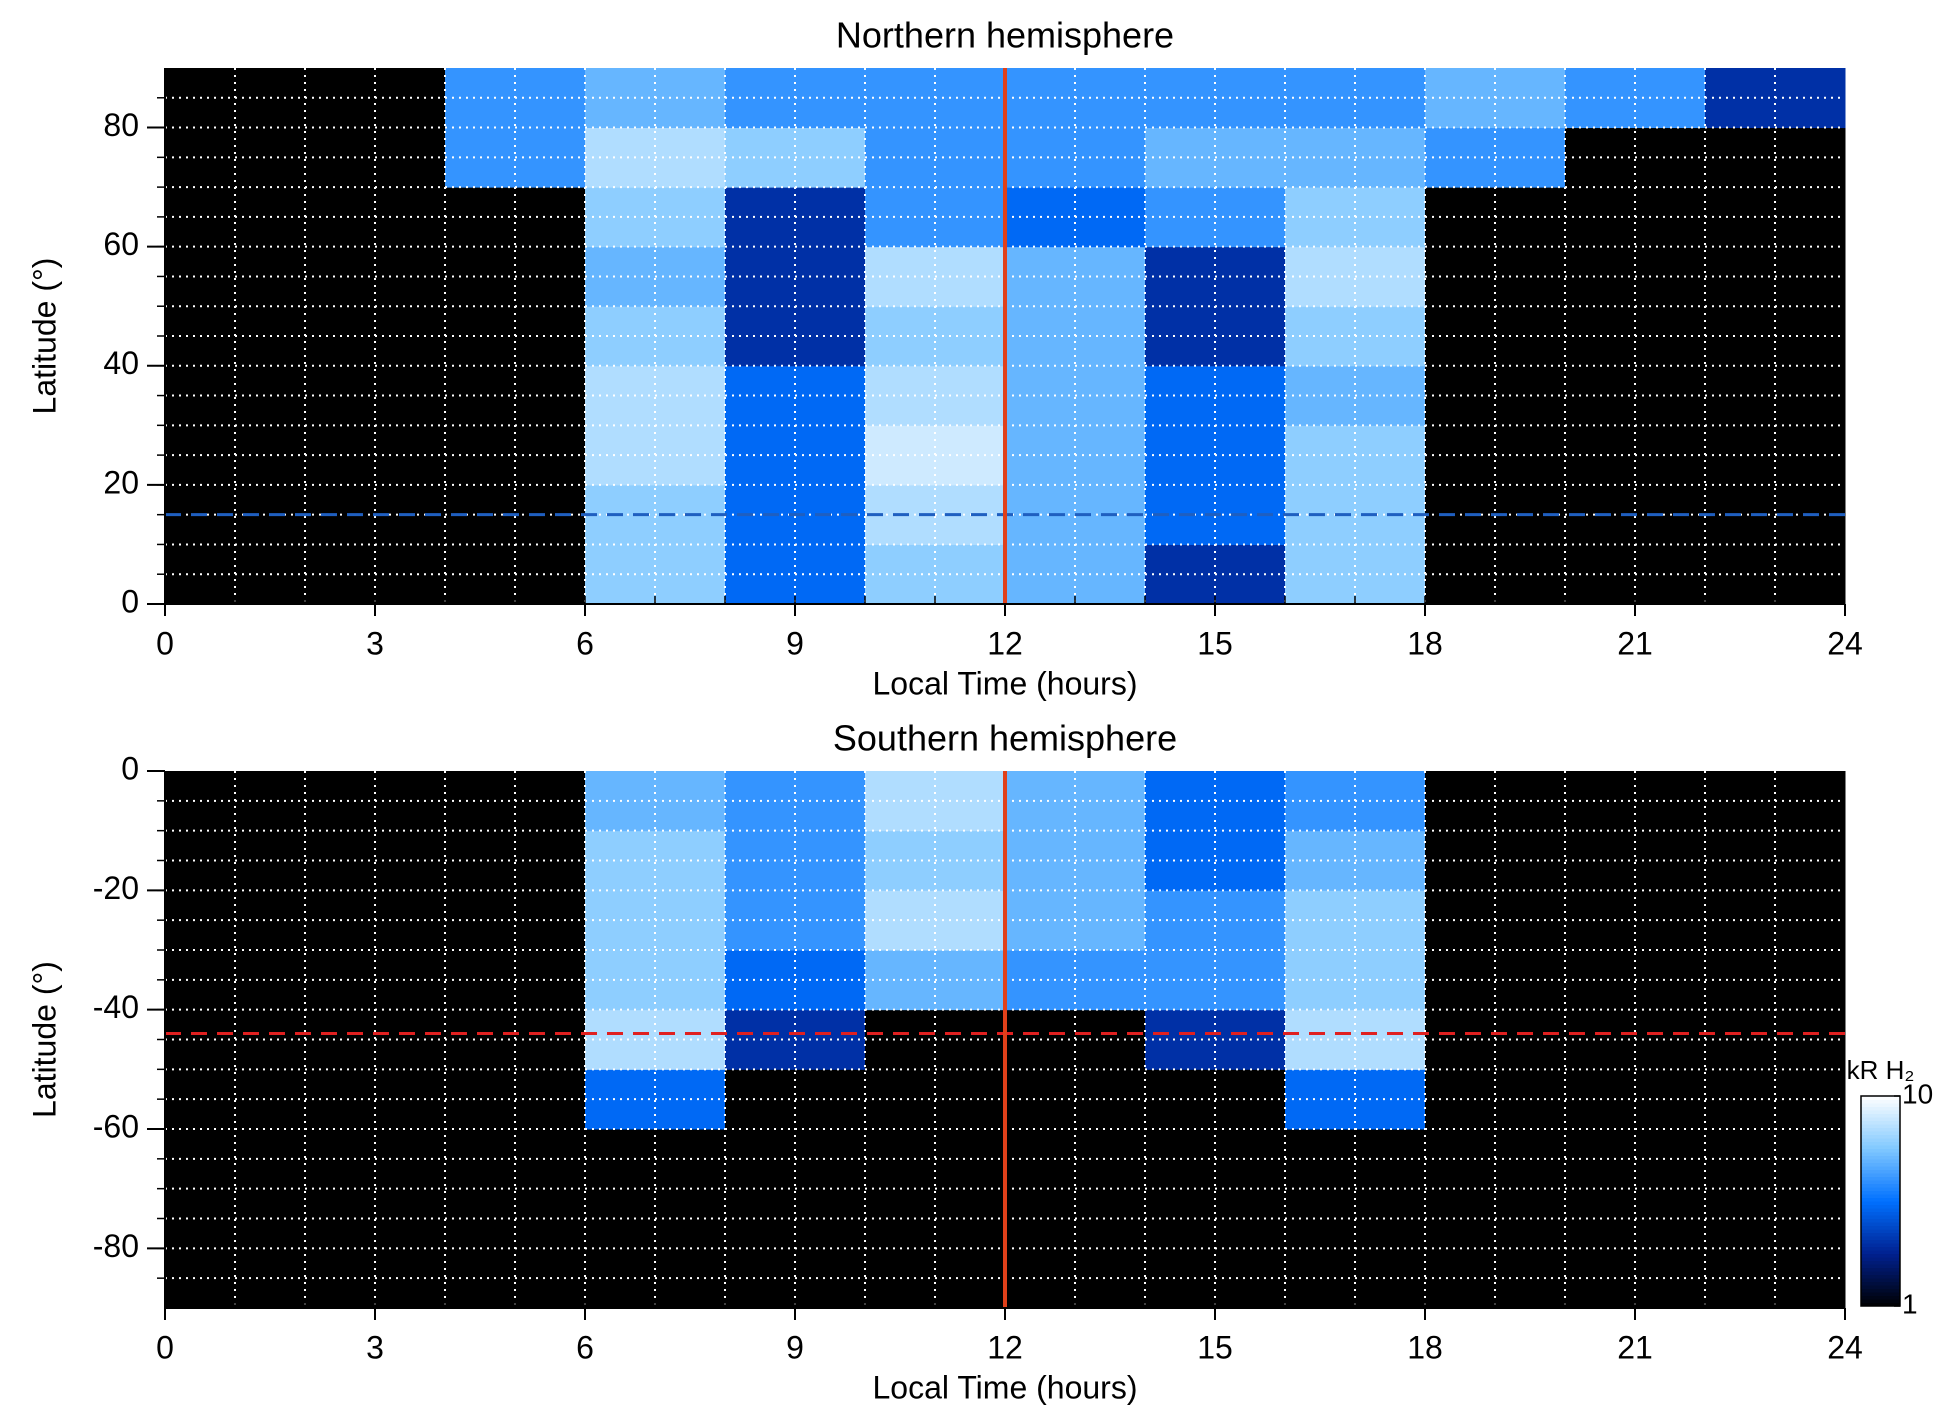  What do you see at coordinates (116, 1007) in the screenshot?
I see `y-tick-label: -40` at bounding box center [116, 1007].